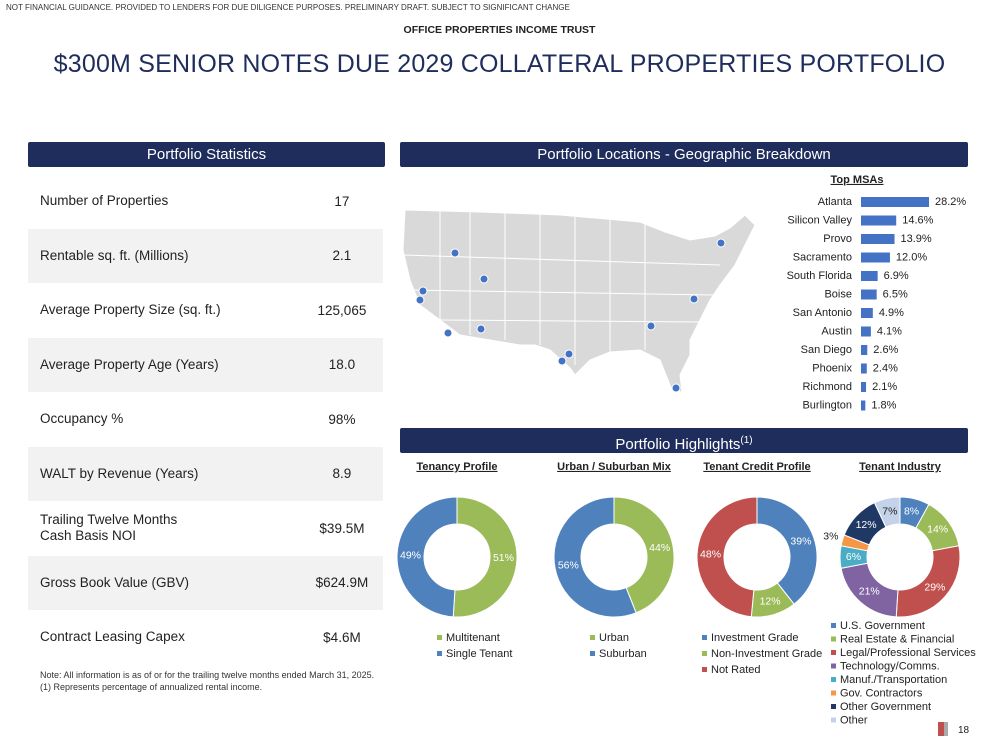 This screenshot has width=999, height=750. Describe the element at coordinates (342, 473) in the screenshot. I see `stat-value: 8.9` at that location.